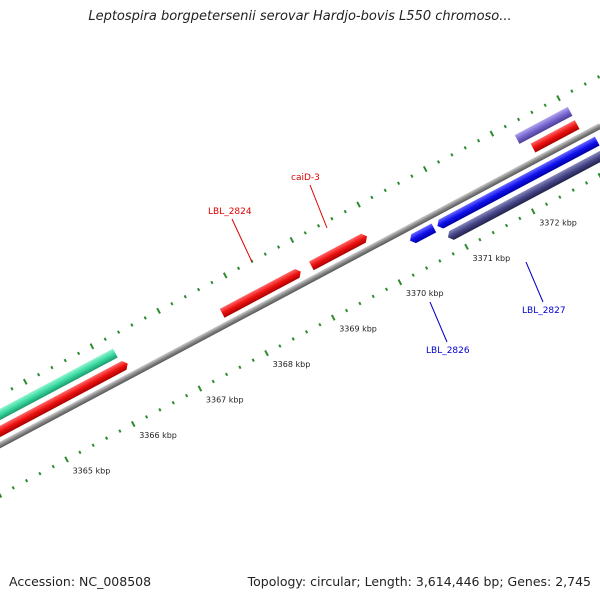 The height and width of the screenshot is (600, 600). What do you see at coordinates (544, 311) in the screenshot?
I see `gene-label-lbl-2827: LBL_2827` at bounding box center [544, 311].